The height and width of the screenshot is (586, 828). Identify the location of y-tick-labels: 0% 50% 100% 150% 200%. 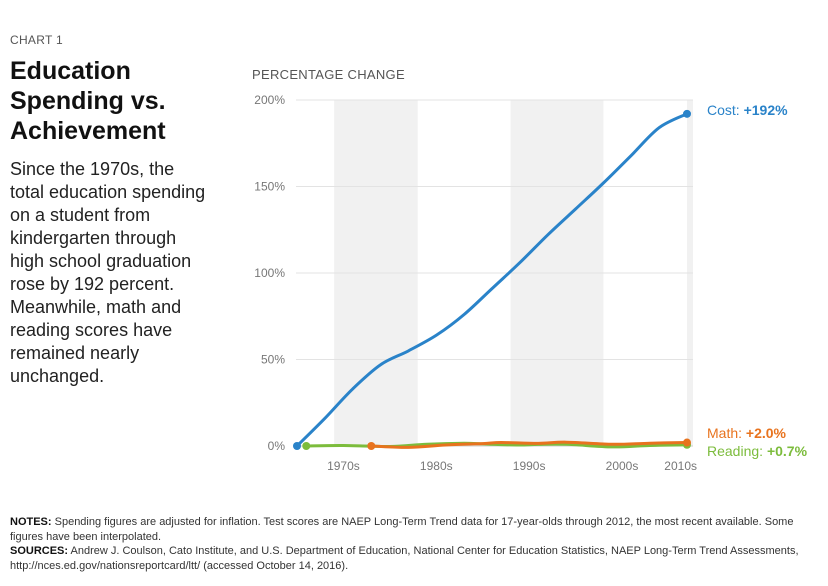
(269, 273).